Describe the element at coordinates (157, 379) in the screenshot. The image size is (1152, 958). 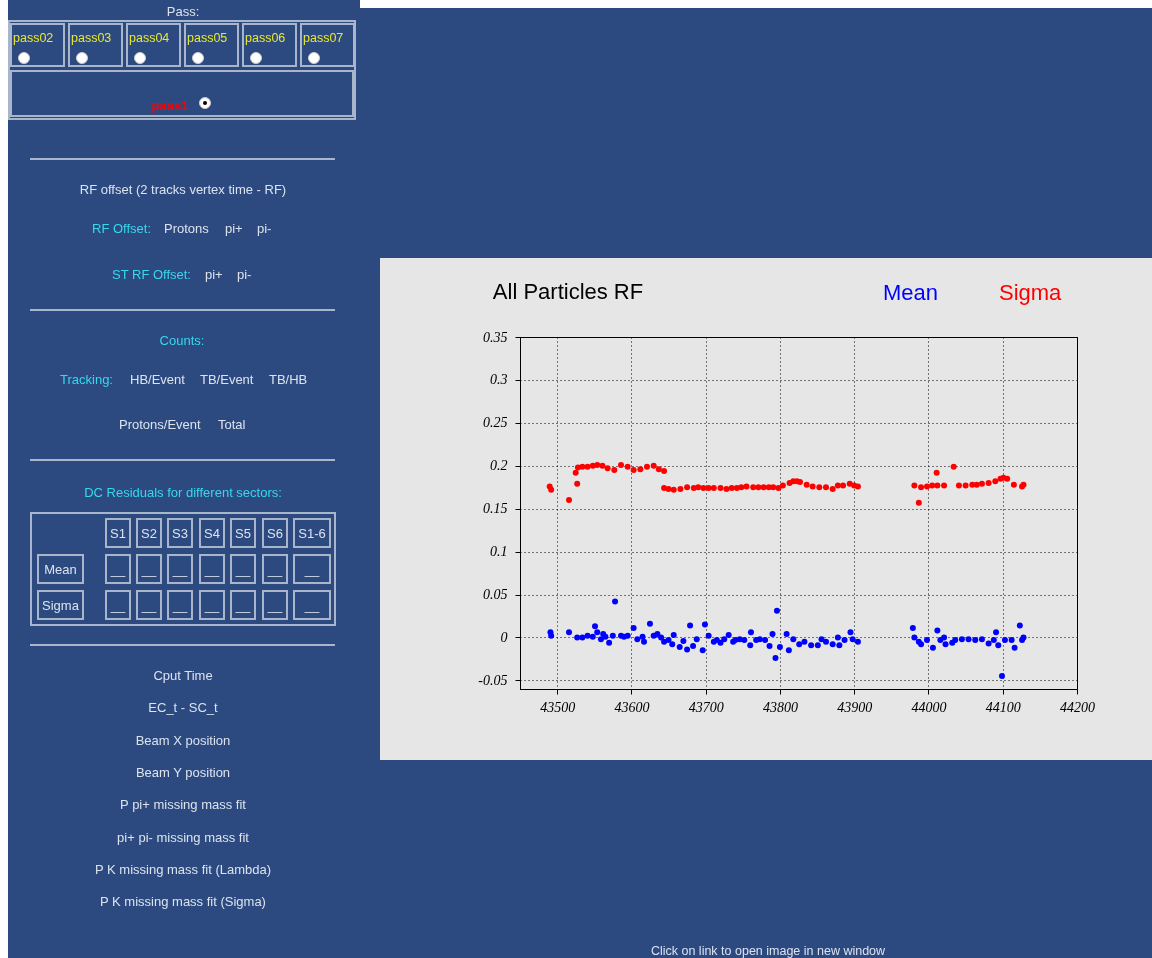
I see `text: HB/Event` at that location.